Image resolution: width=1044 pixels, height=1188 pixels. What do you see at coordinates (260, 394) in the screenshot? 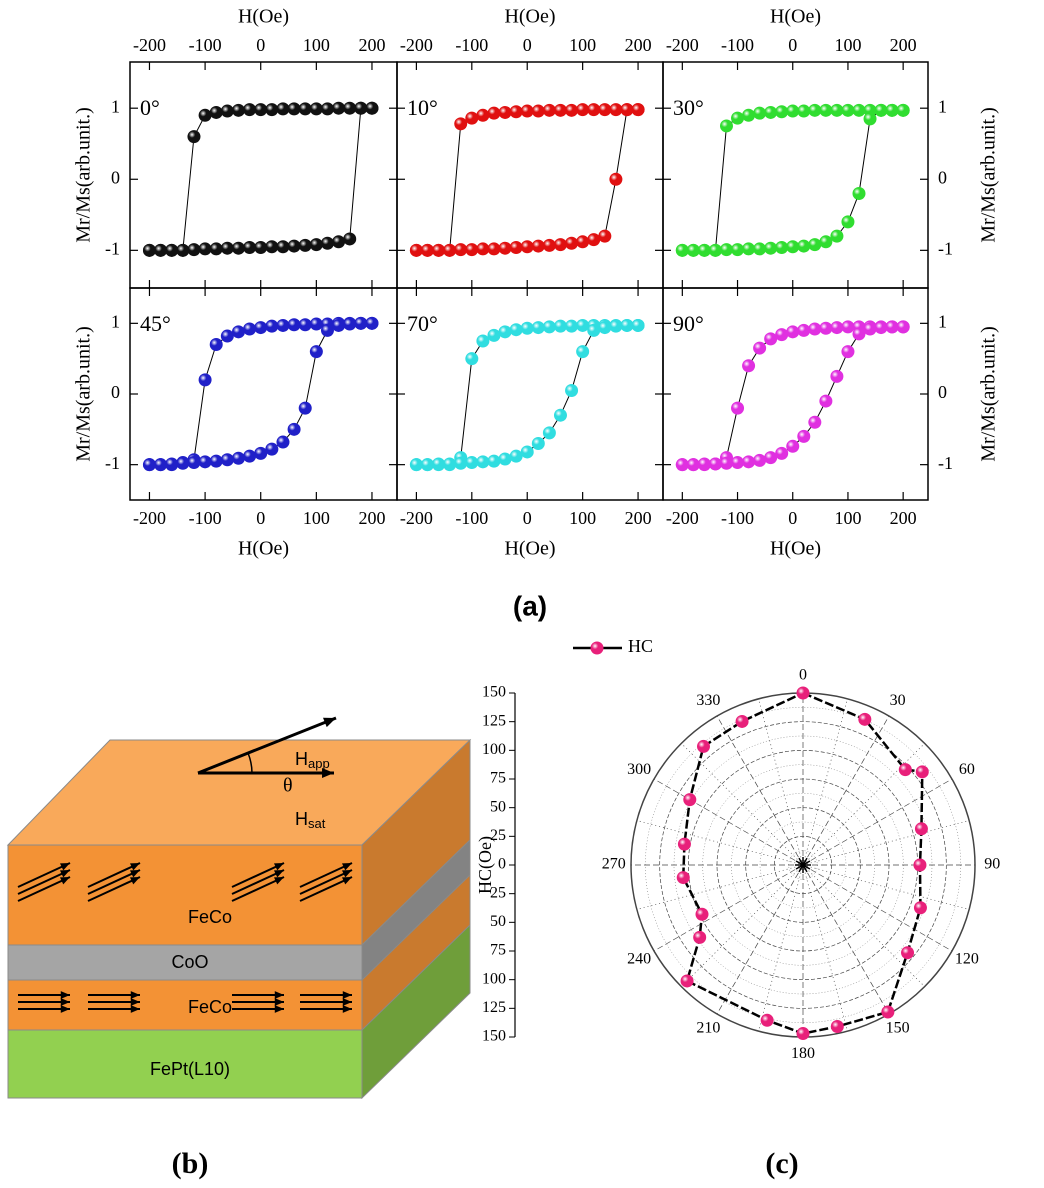
I see `loop-line` at bounding box center [260, 394].